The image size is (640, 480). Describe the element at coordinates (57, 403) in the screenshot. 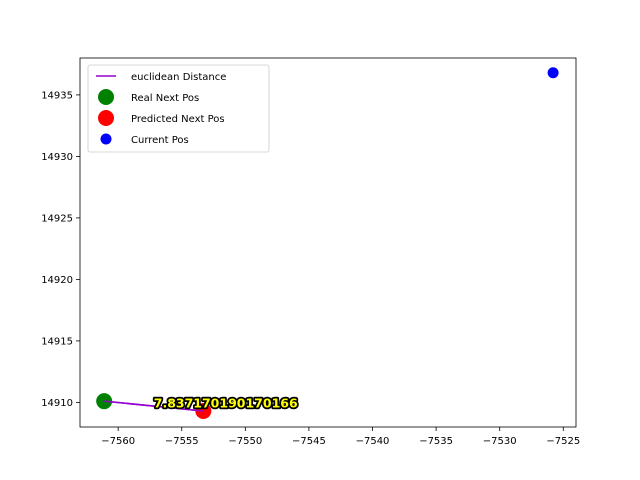

I see `y-tick-label: 14910` at that location.